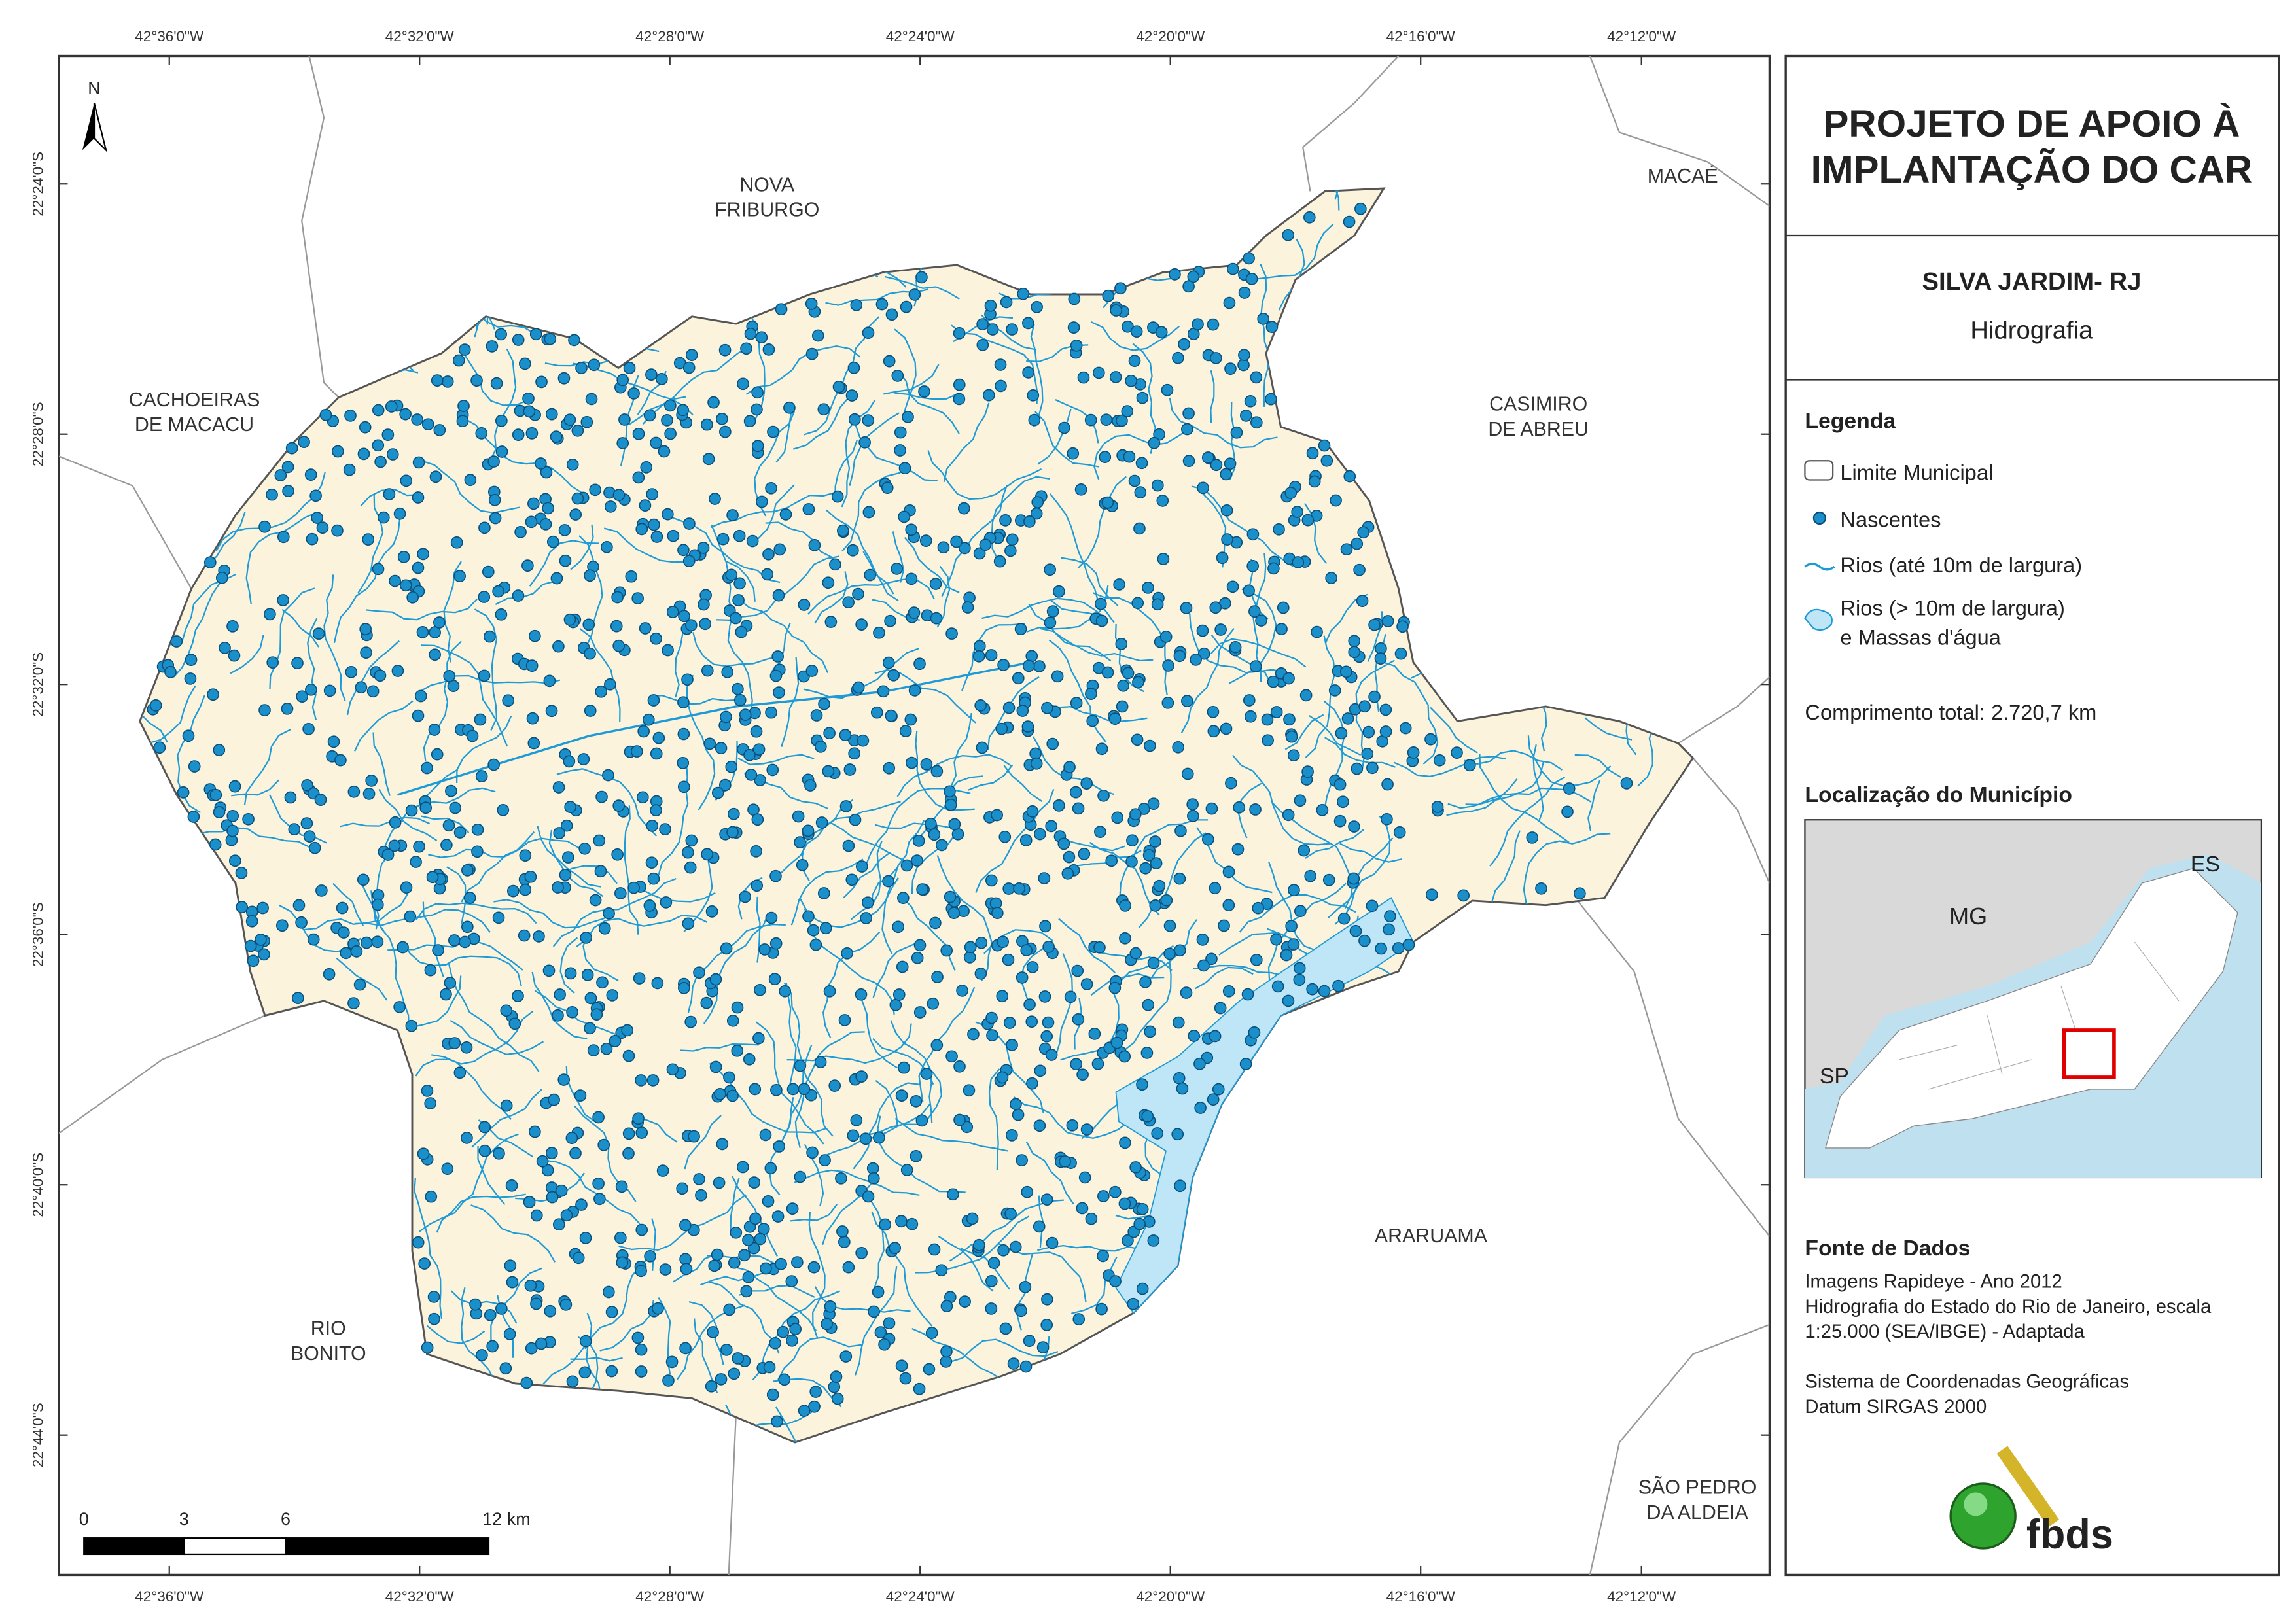  Describe the element at coordinates (420, 36) in the screenshot. I see `lon-label: 42°32'0"W` at that location.